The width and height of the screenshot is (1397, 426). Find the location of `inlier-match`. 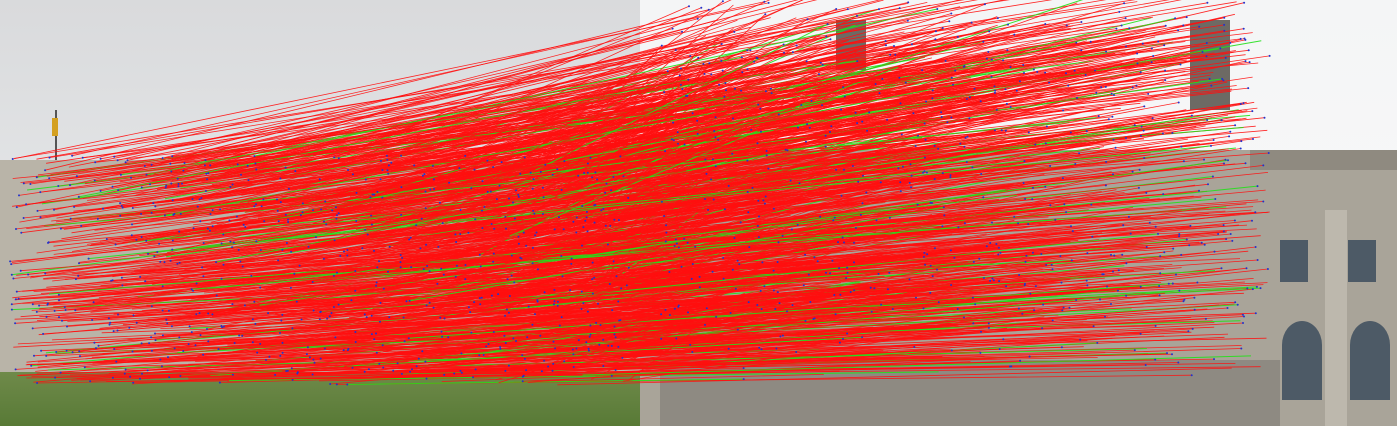

inlier-match is located at coordinates (383, 138).